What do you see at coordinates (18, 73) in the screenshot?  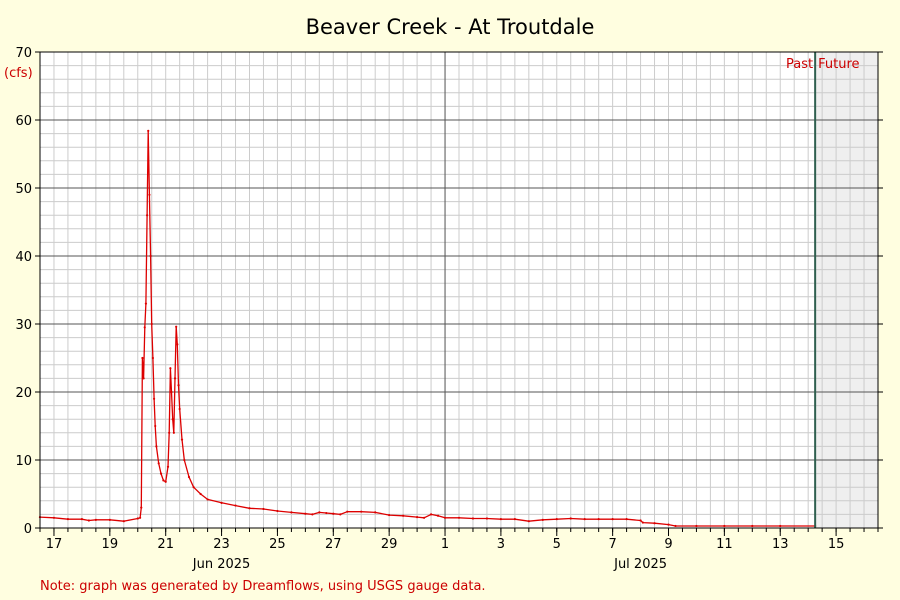 I see `y-axis-unit-label: (cfs)` at bounding box center [18, 73].